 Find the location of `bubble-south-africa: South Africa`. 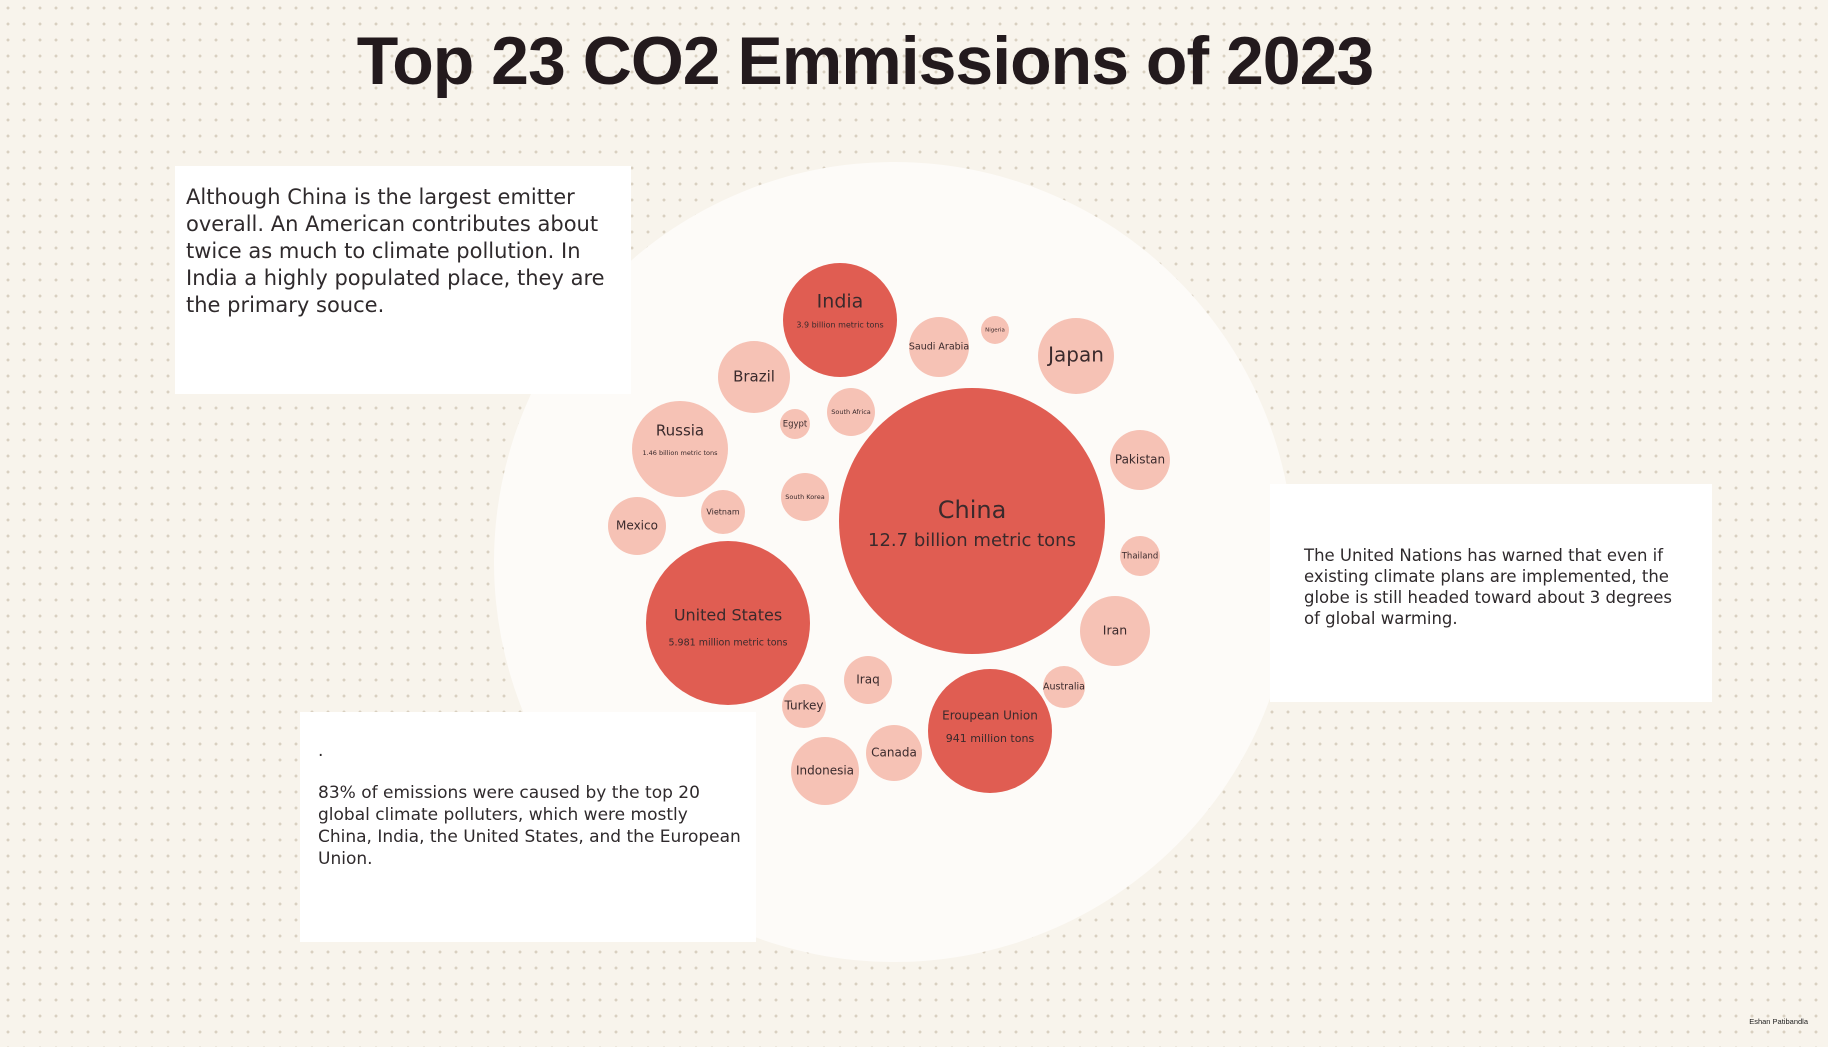

bubble-south-africa: South Africa is located at coordinates (851, 412).